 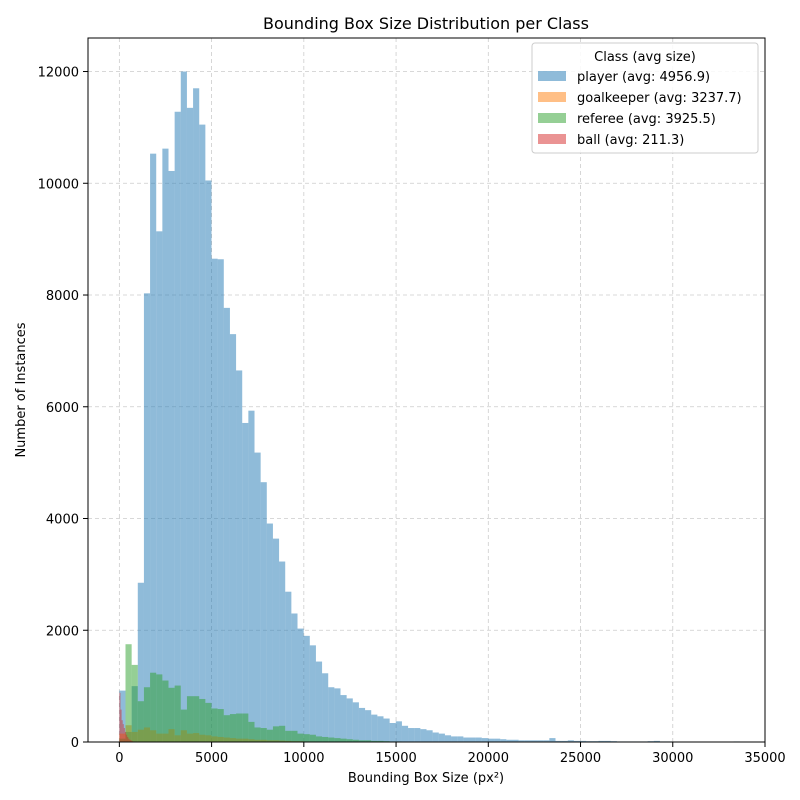 I want to click on y-tick-label: 2000, so click(x=62, y=631).